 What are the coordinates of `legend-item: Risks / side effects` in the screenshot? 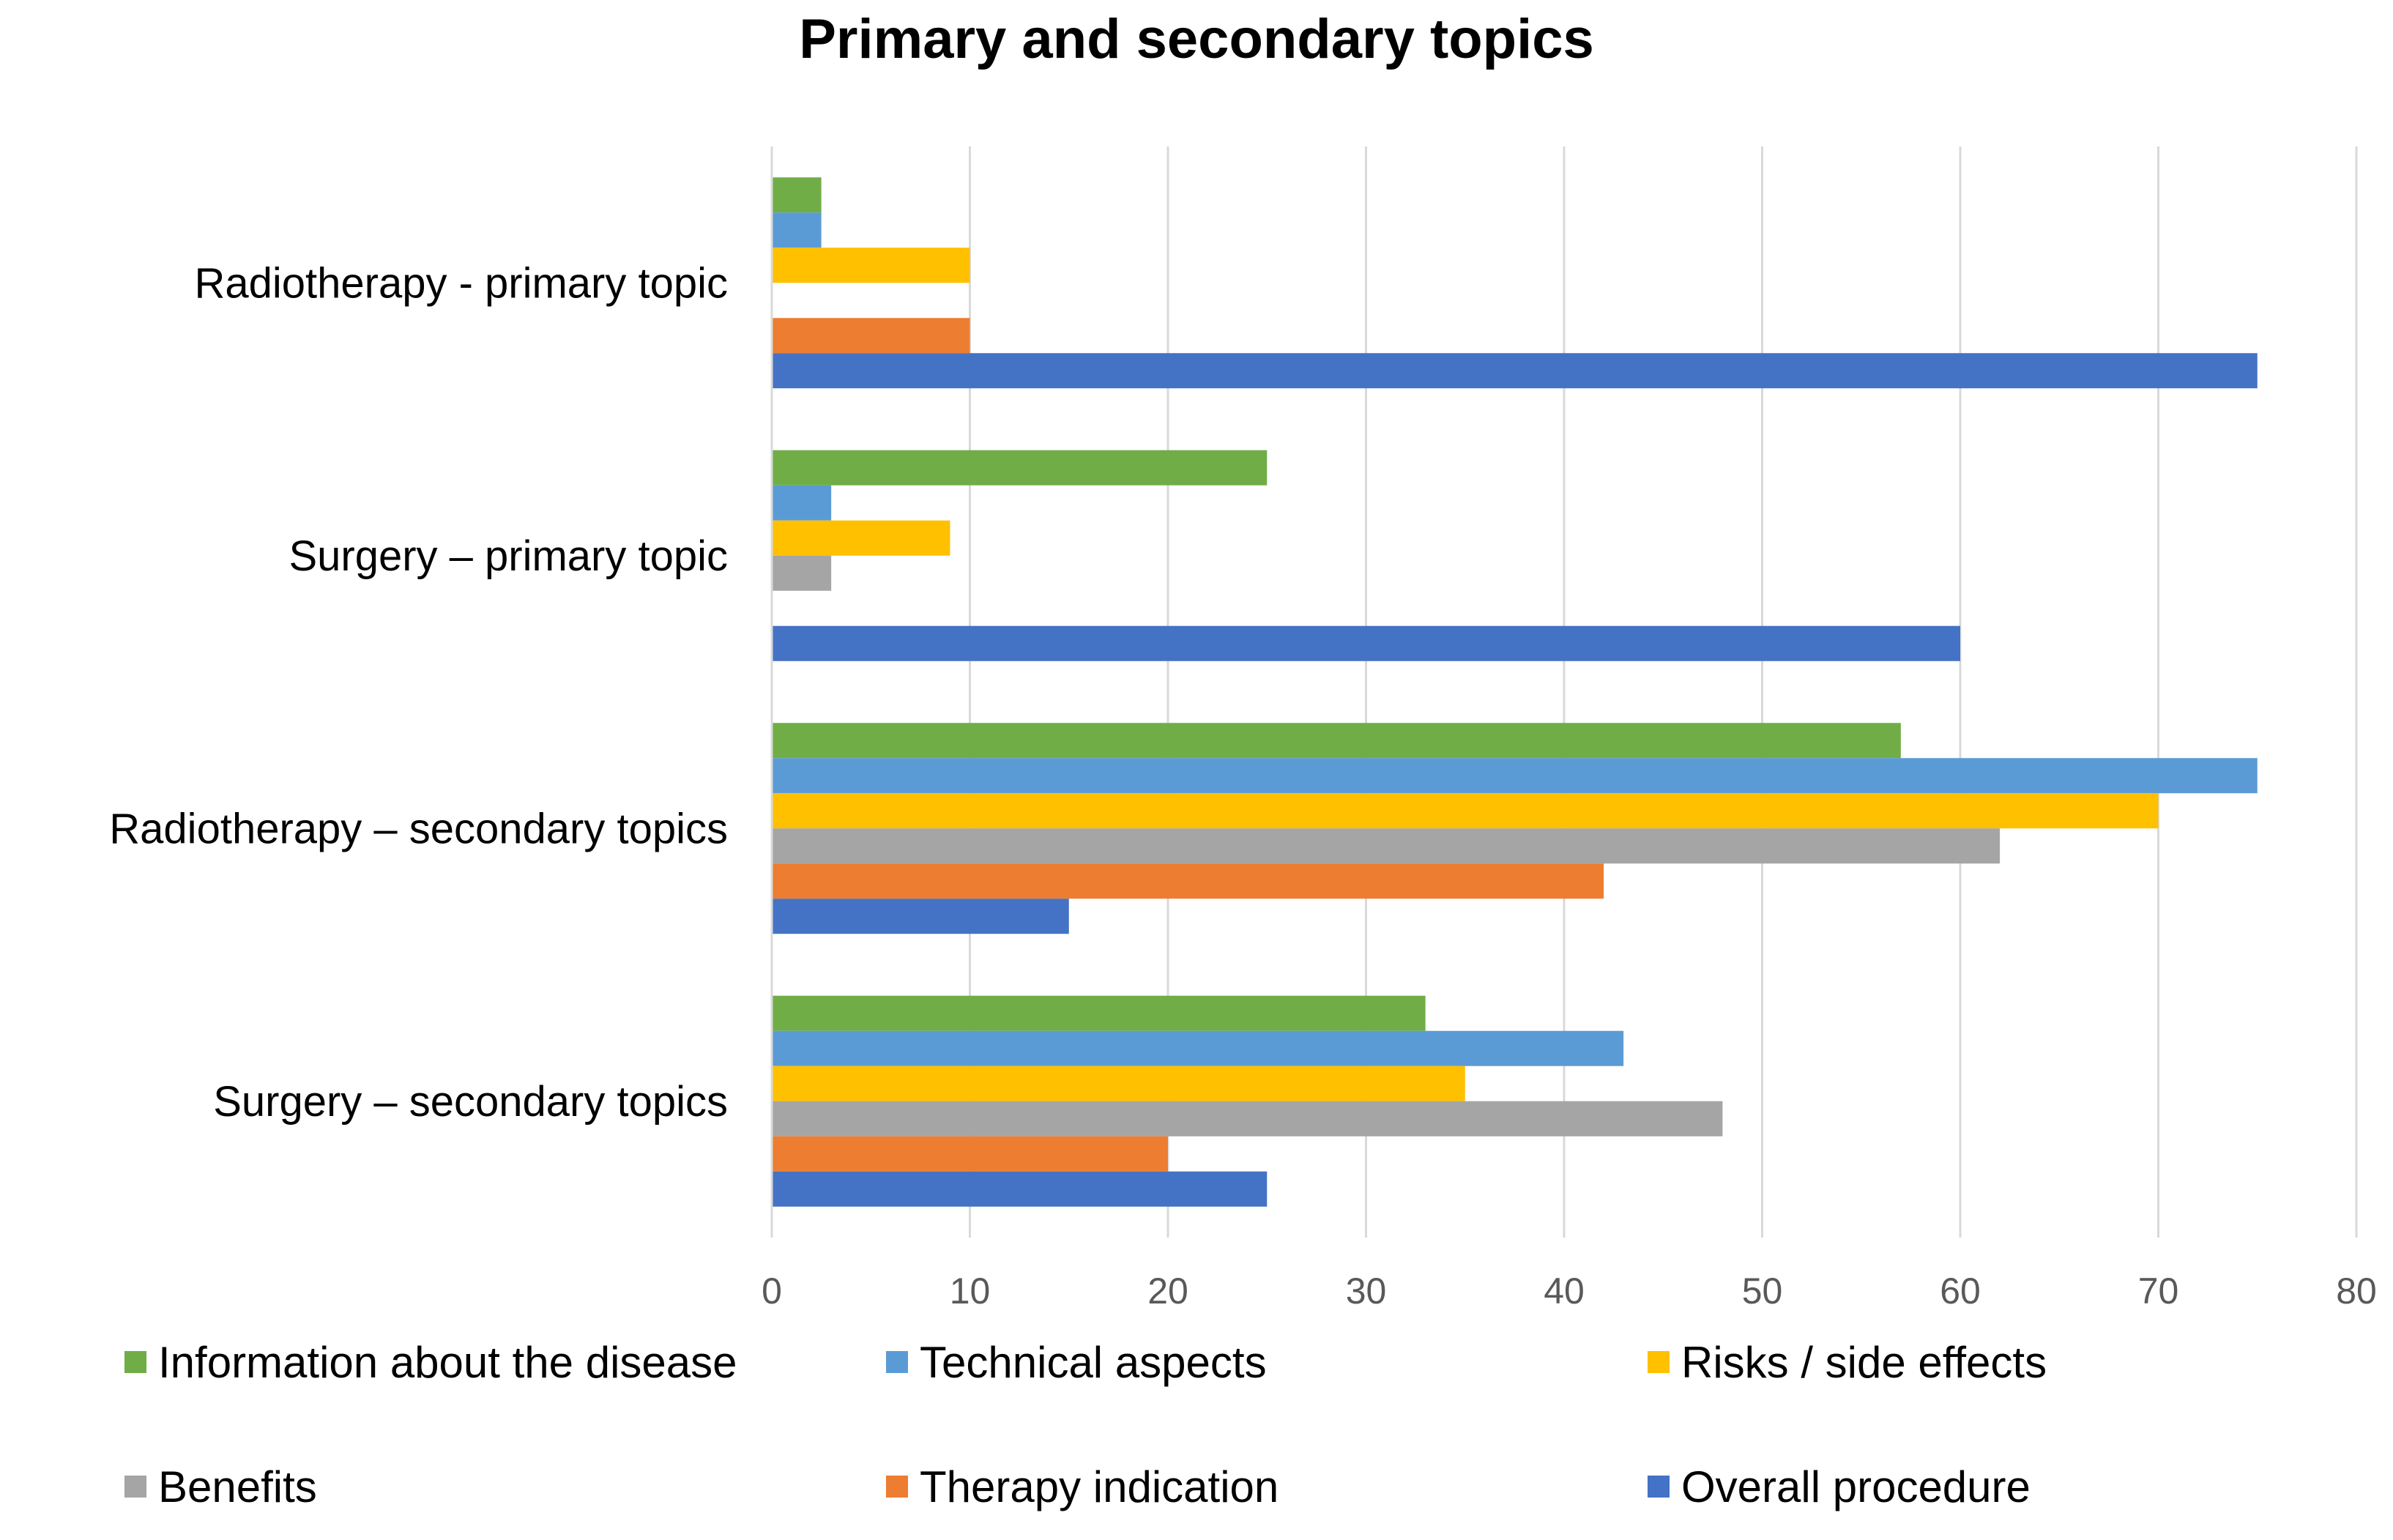 It's located at (1847, 1362).